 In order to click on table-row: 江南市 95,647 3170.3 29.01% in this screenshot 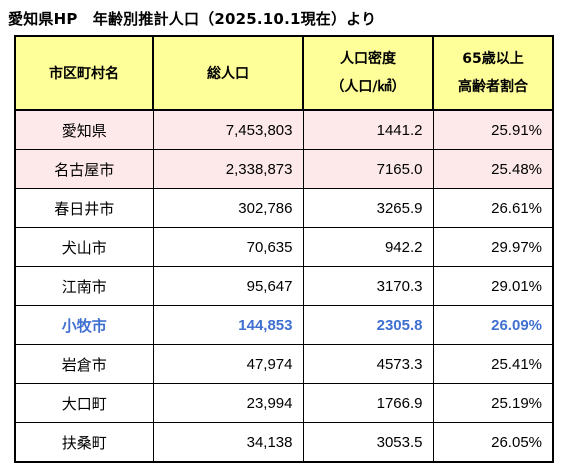, I will do `click(284, 286)`.